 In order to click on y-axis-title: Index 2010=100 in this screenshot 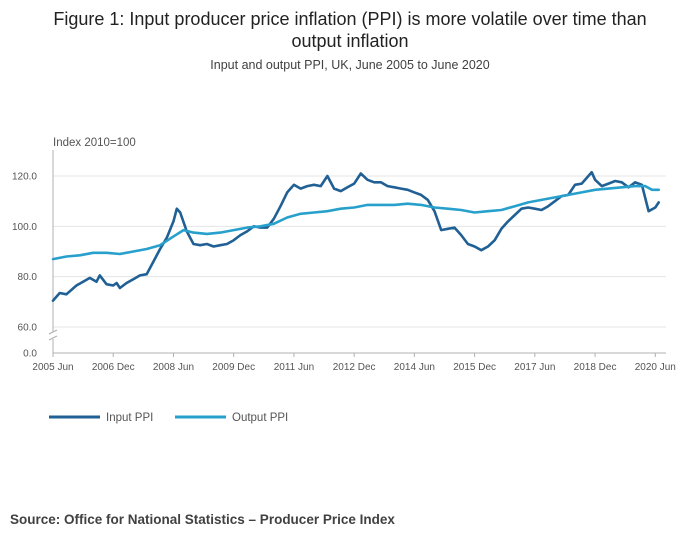, I will do `click(94, 143)`.